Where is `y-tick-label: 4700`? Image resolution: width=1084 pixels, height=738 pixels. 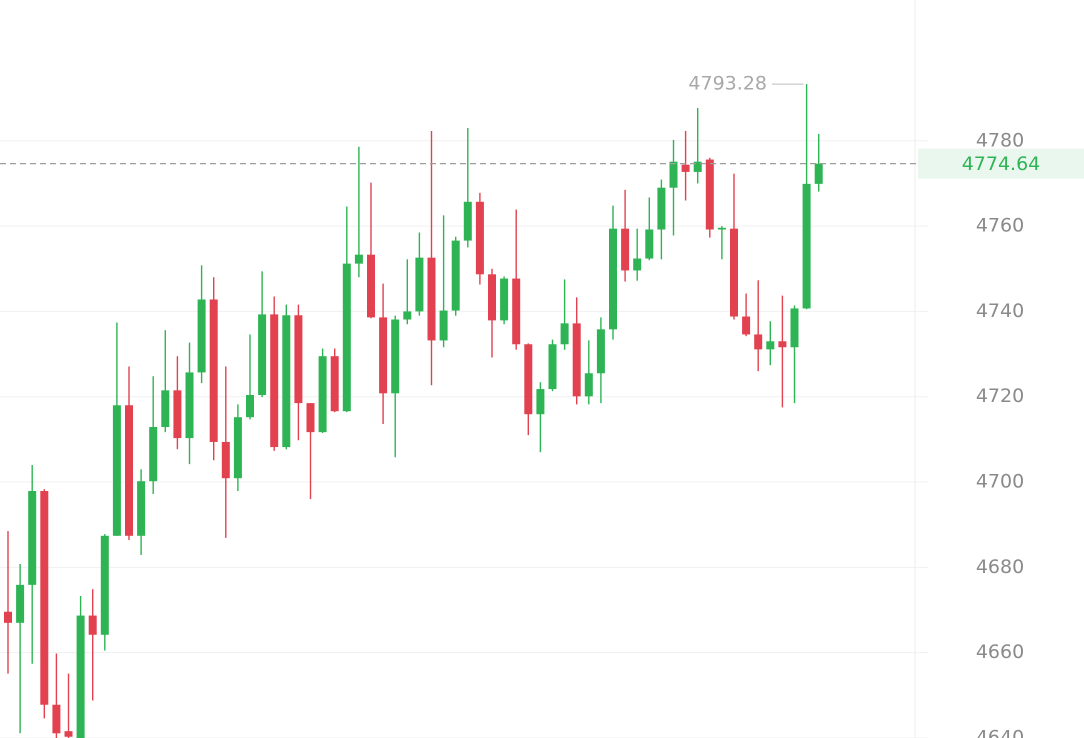
y-tick-label: 4700 is located at coordinates (1000, 482).